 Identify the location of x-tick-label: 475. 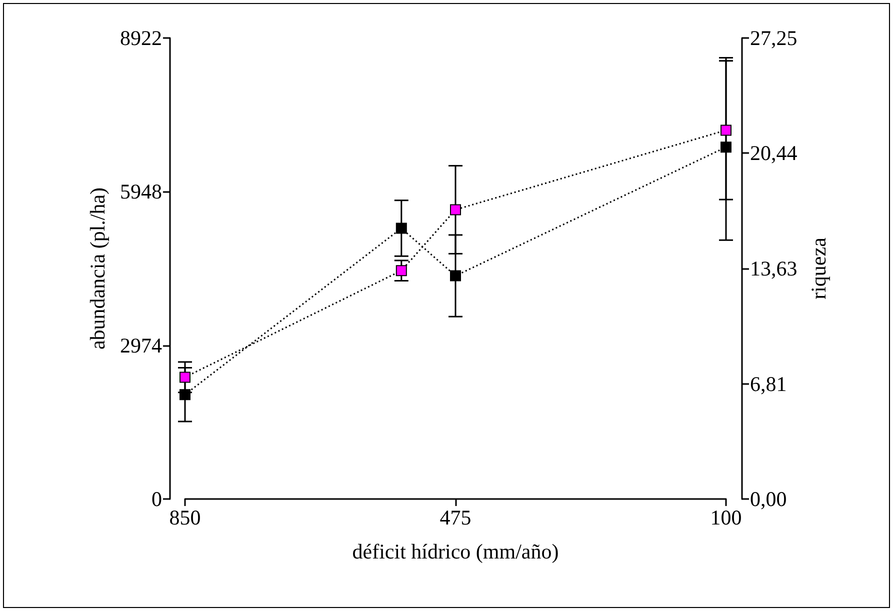
(456, 518).